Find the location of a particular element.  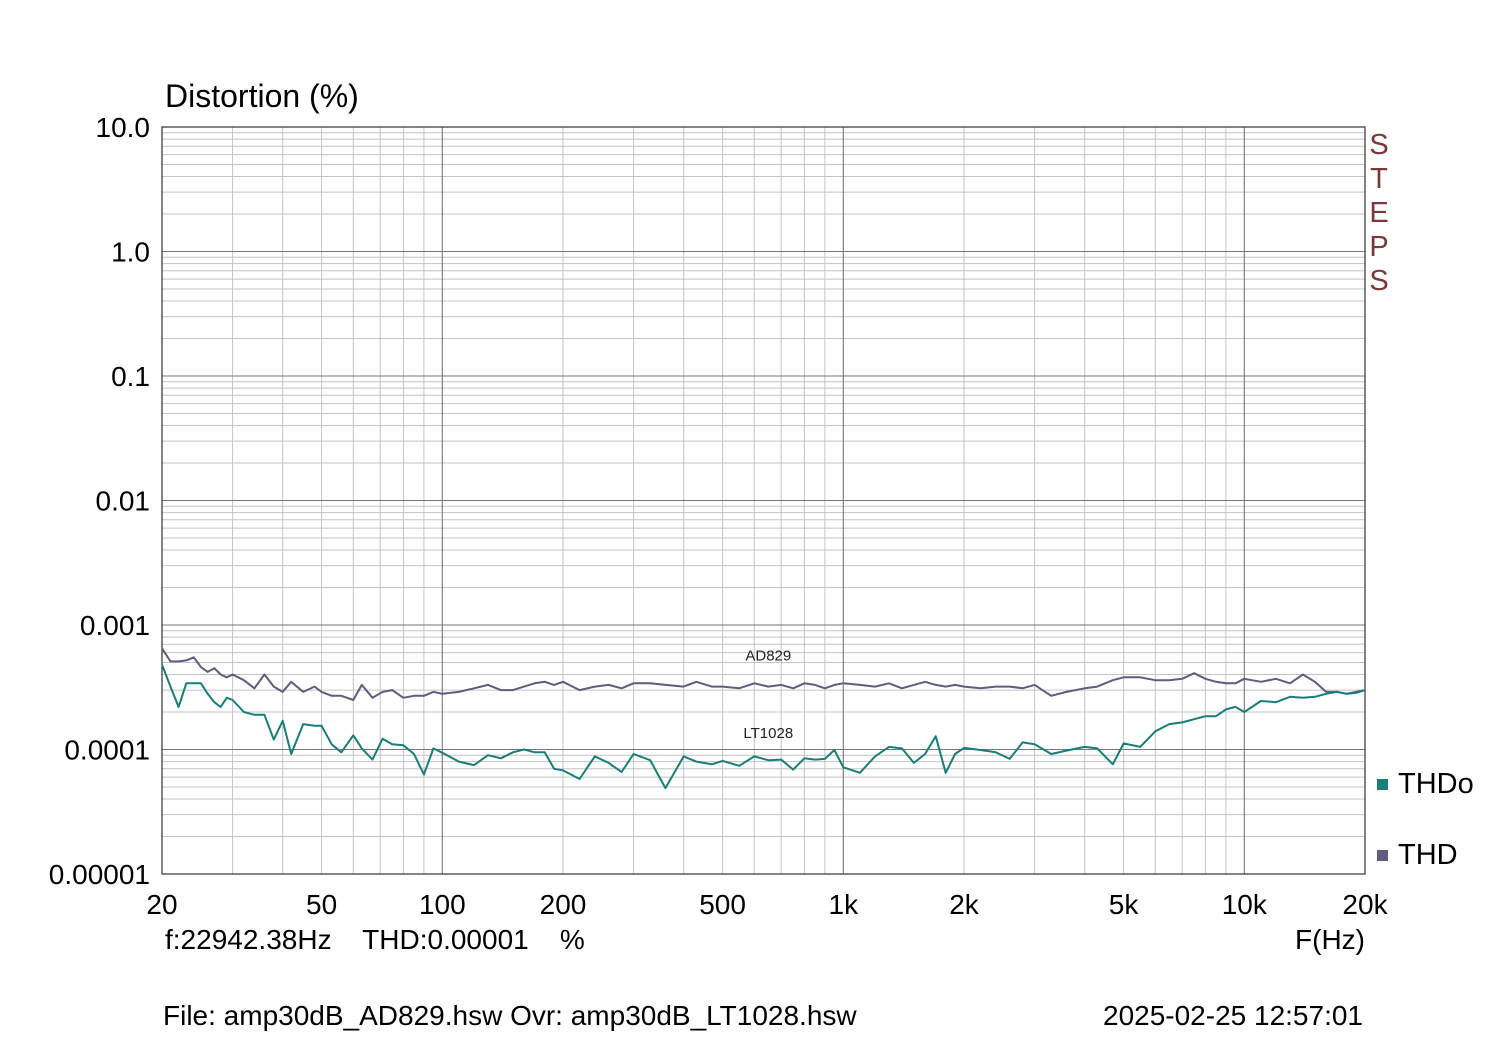

x-tick-label: 200 is located at coordinates (563, 904).